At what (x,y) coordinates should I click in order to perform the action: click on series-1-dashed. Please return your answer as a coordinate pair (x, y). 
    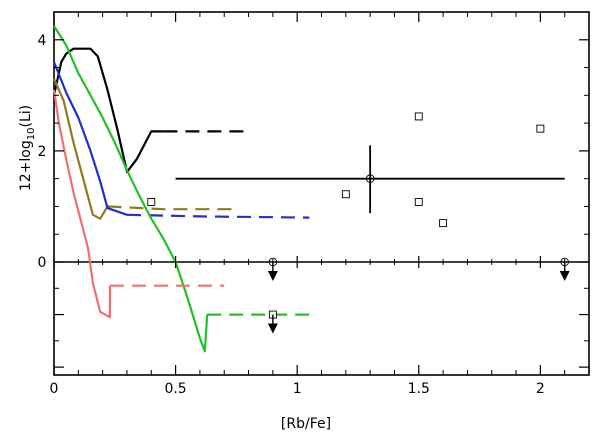
    Looking at the image, I should click on (172, 208).